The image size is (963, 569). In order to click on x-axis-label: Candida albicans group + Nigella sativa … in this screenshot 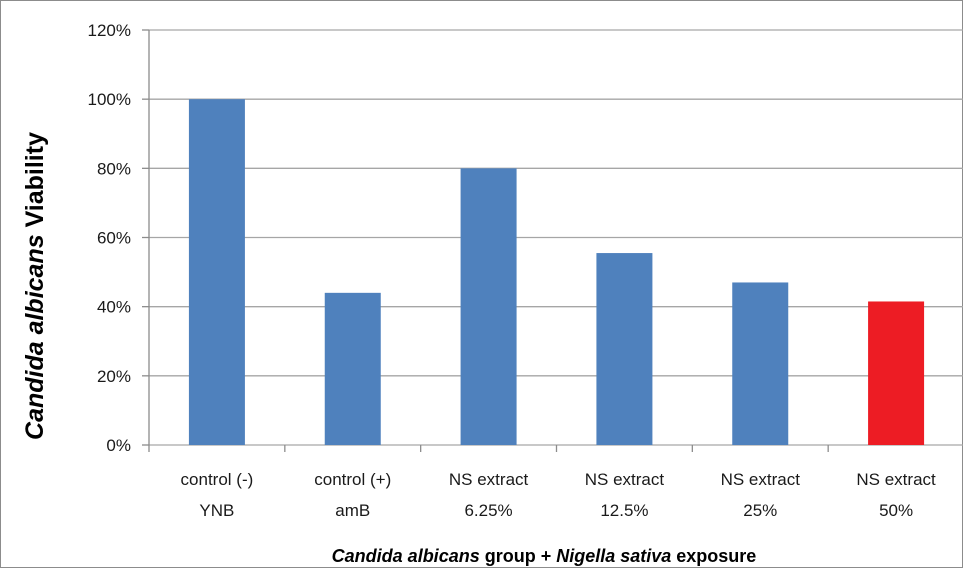, I will do `click(544, 556)`.